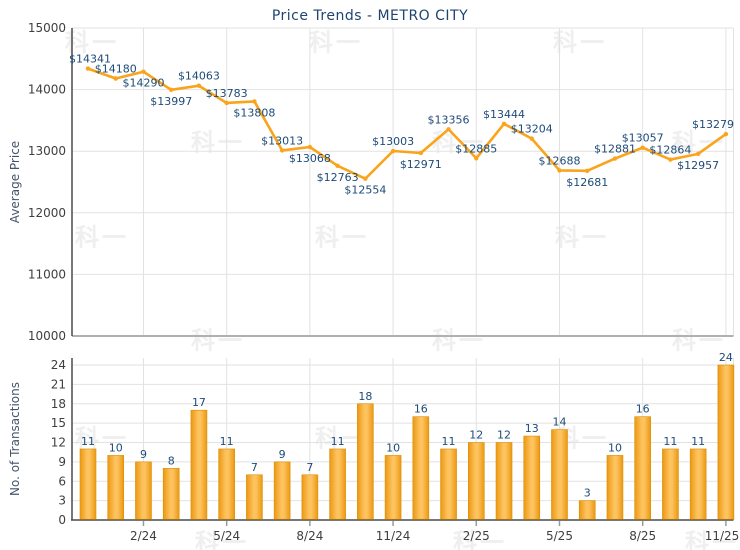 This screenshot has width=740, height=550. What do you see at coordinates (58, 404) in the screenshot?
I see `txn-y-tick-label: 18` at bounding box center [58, 404].